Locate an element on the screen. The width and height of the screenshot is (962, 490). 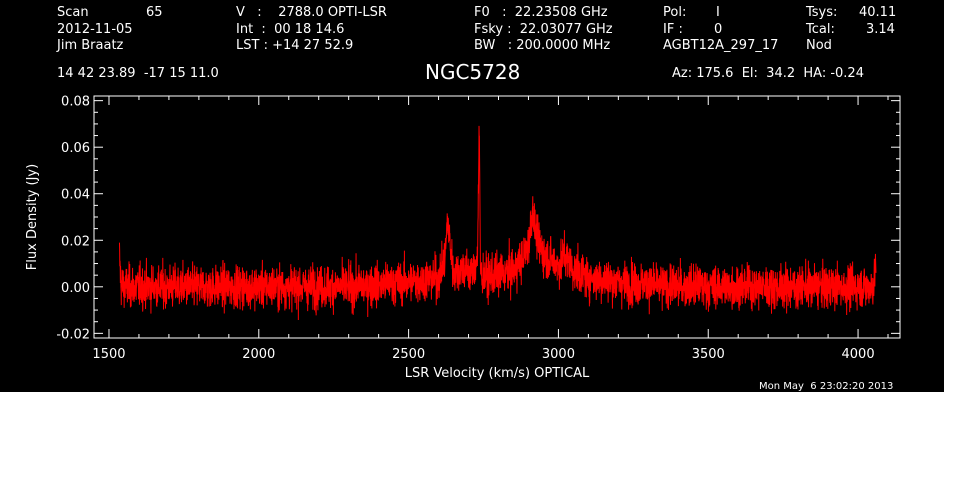
y-tick-label: 0.00 is located at coordinates (75, 288).